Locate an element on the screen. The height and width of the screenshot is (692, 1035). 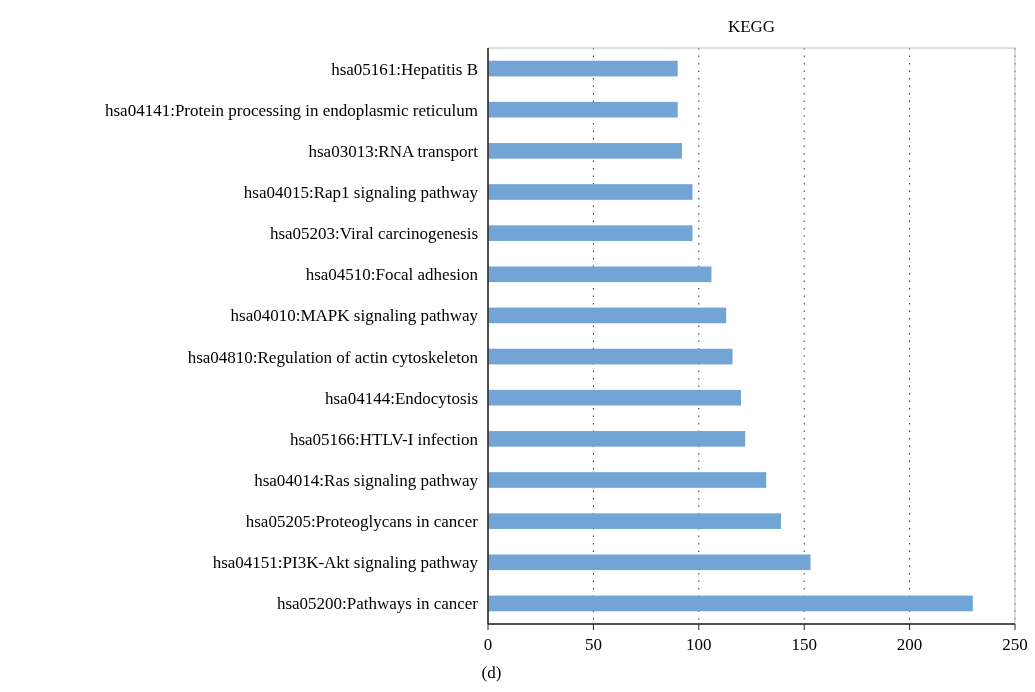
y-tick-label: hsa04015:Rap1 signaling pathway is located at coordinates (361, 192).